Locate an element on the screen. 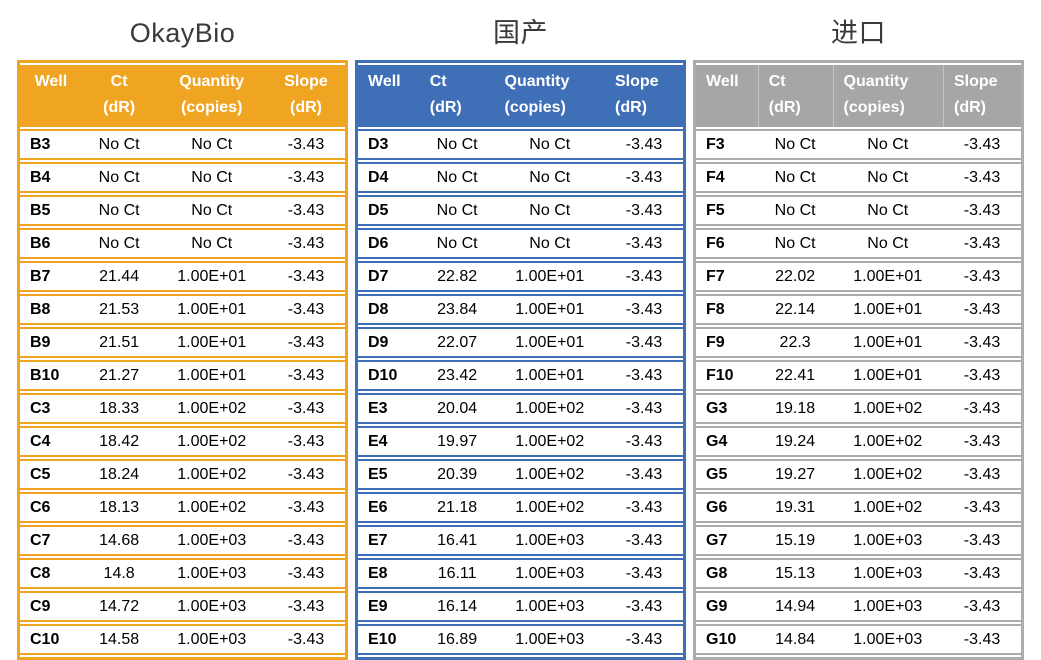 Image resolution: width=1041 pixels, height=660 pixels. ct-cell: 19.18 is located at coordinates (795, 408).